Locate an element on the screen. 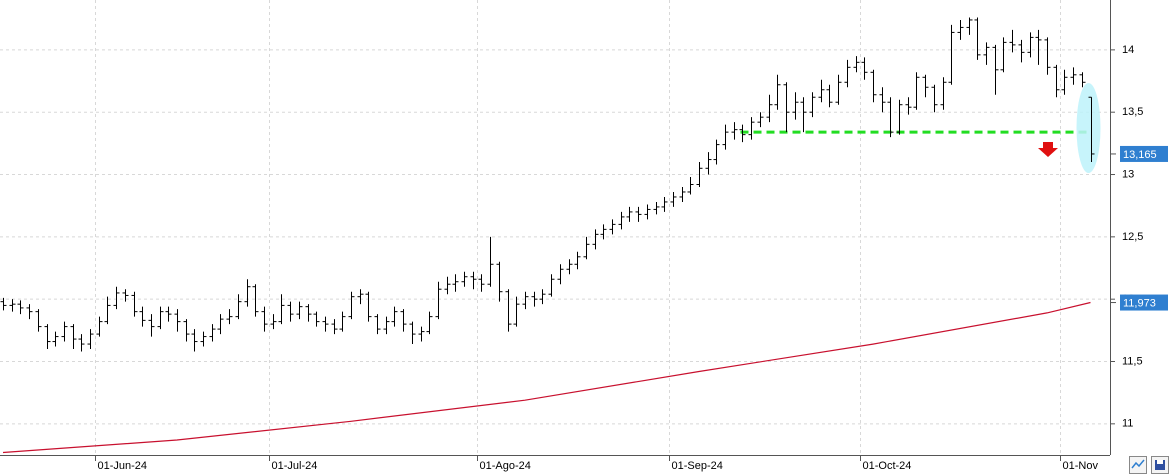  x-tick-label: 01-Sep-24 is located at coordinates (697, 466).